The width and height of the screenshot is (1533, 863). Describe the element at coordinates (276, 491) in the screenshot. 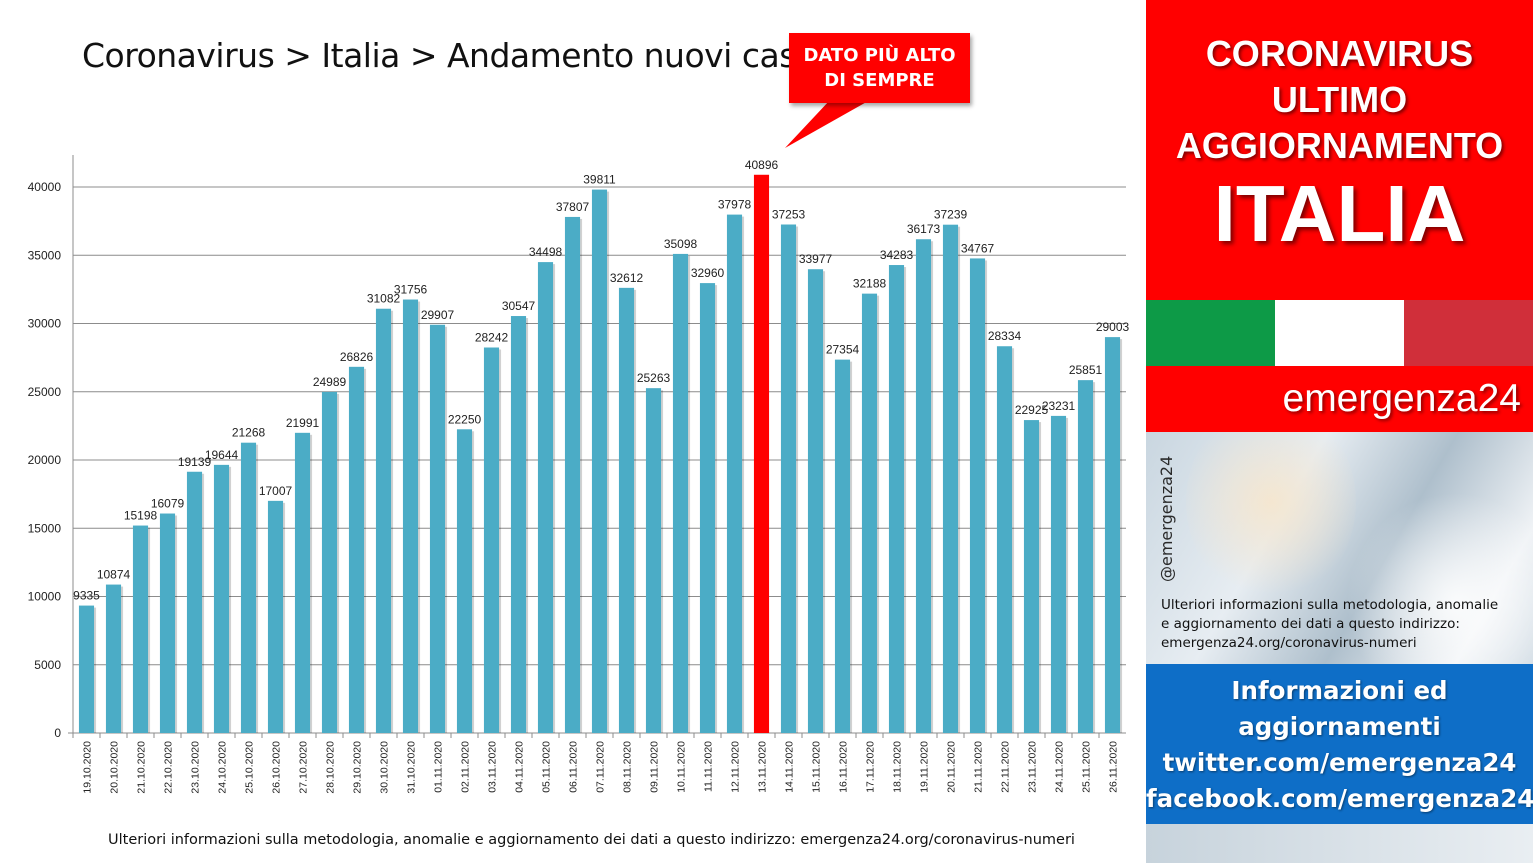

I see `bar-value-label: 17007` at that location.